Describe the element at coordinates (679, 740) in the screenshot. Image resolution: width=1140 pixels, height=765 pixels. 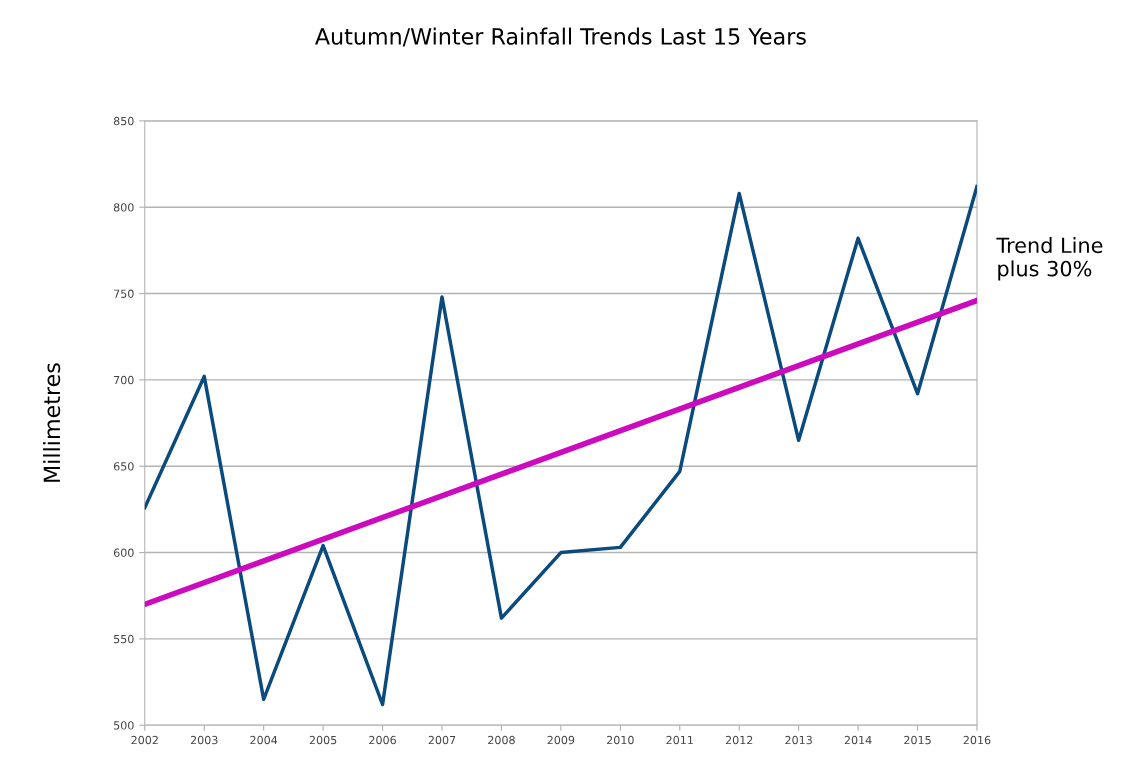
I see `x-tick-label: 2011` at that location.